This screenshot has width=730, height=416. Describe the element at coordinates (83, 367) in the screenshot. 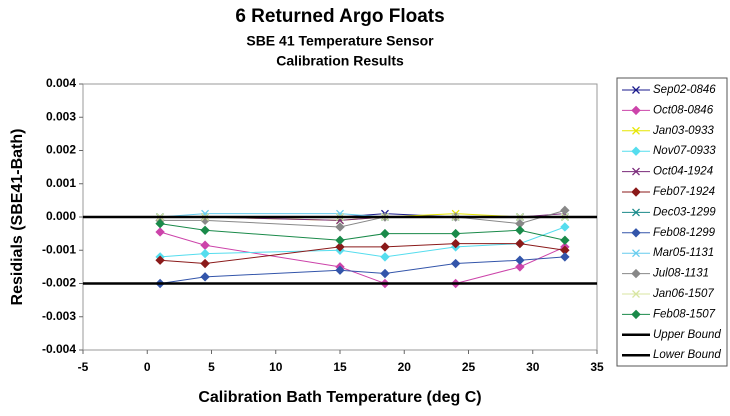

I see `x-tick-label: -5` at that location.